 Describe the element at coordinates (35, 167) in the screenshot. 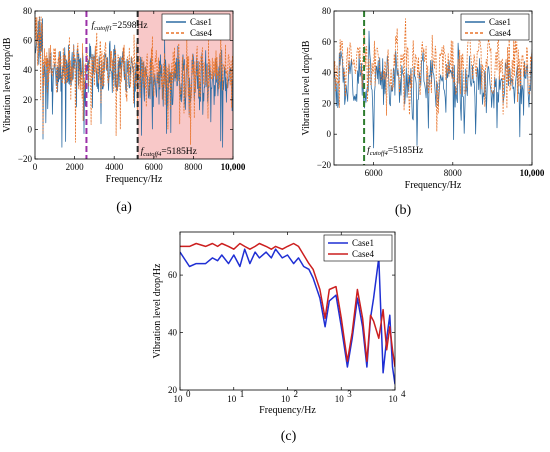

I see `x-tick-label: 0` at that location.